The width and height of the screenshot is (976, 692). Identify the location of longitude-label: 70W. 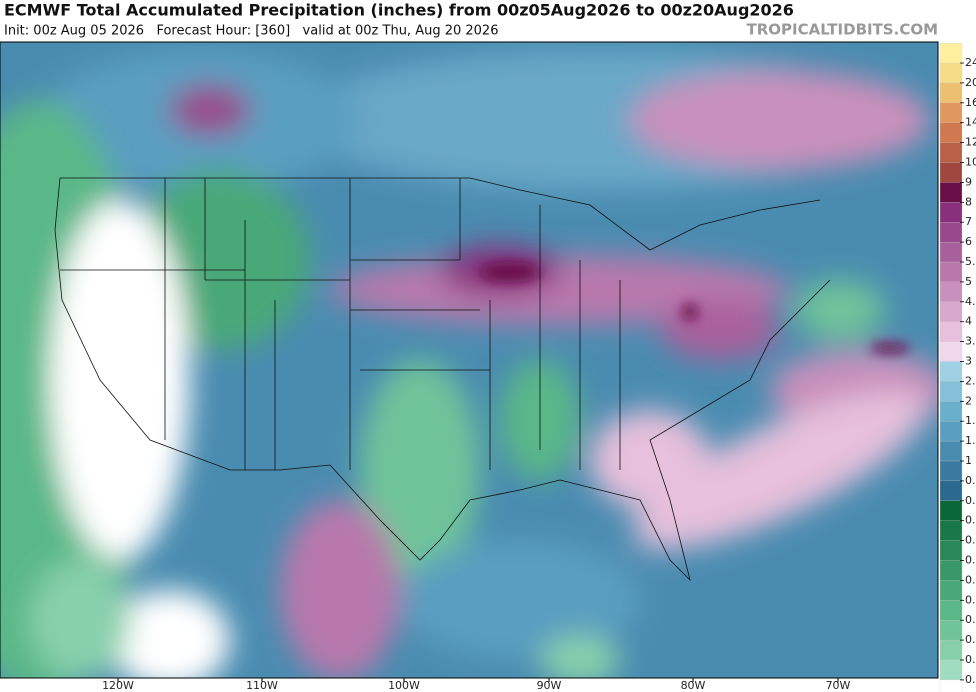
(838, 685).